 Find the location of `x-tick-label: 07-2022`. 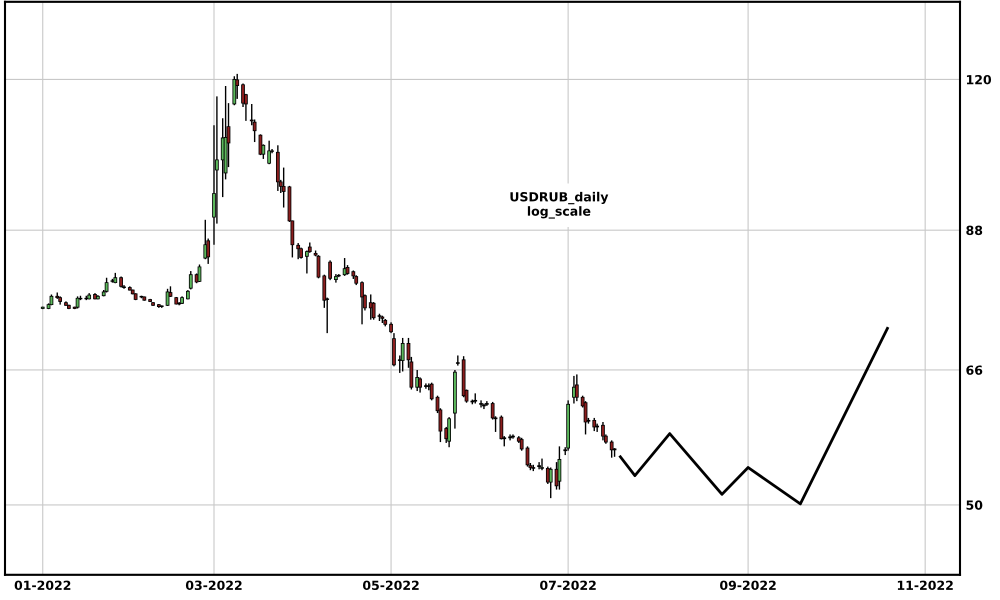

x-tick-label: 07-2022 is located at coordinates (568, 585).